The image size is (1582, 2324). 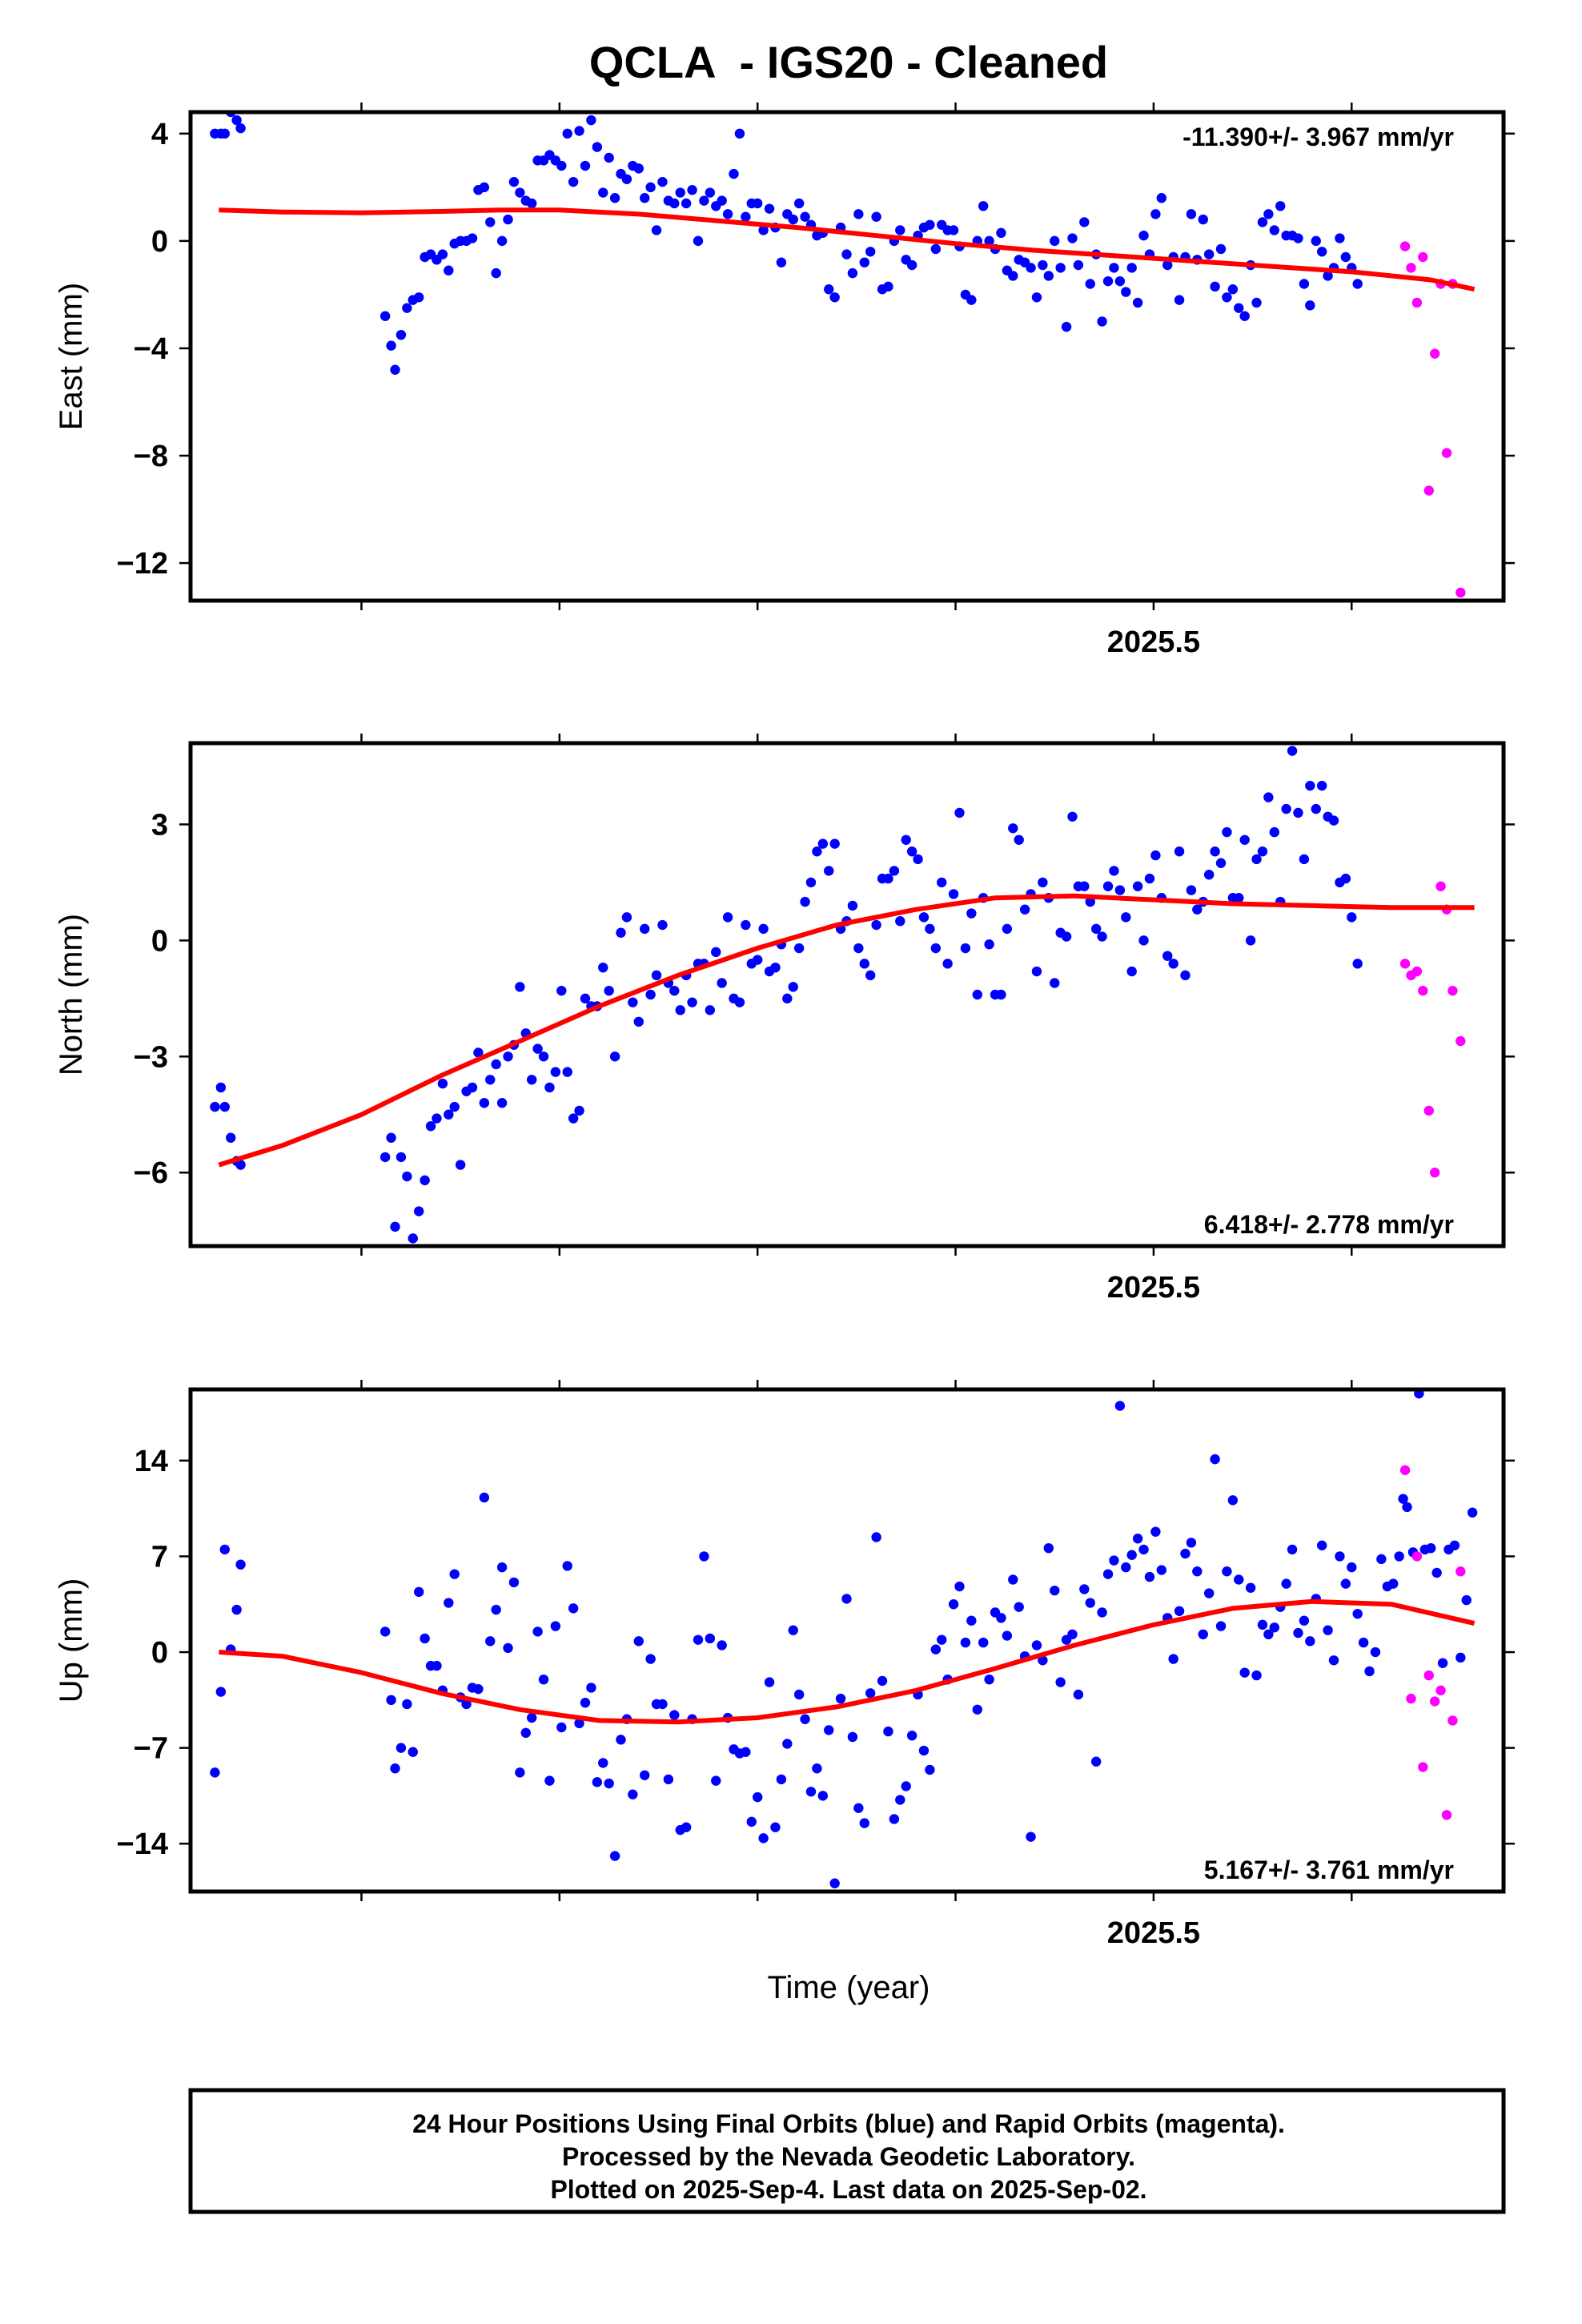 I want to click on figure-title: QCLA - IGS20 - Cleaned, so click(x=848, y=62).